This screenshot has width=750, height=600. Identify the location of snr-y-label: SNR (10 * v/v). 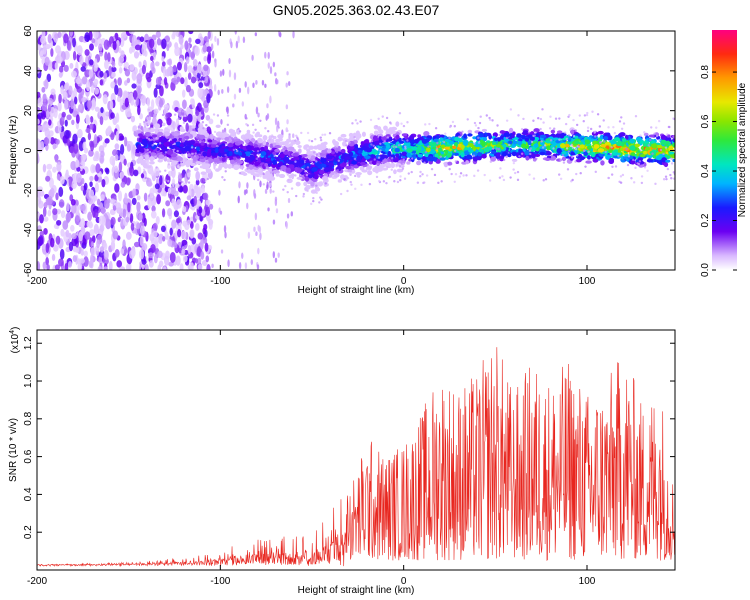
(13, 450).